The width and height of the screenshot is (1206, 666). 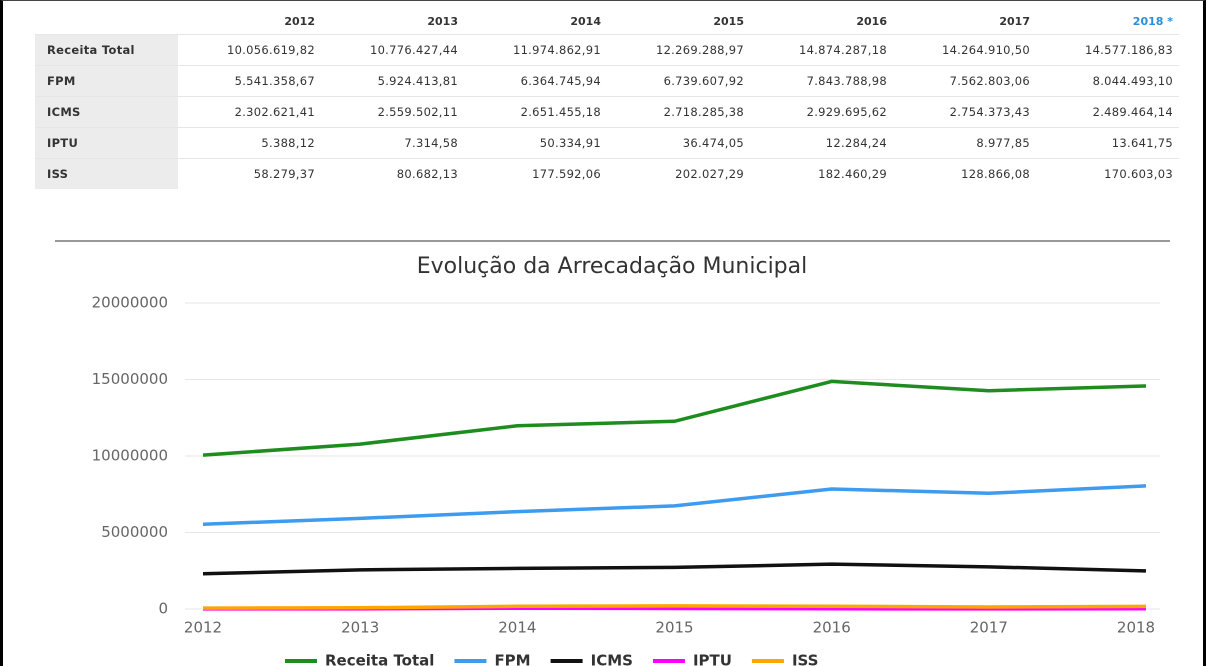 I want to click on y-tick-label: 5000000, so click(x=134, y=532).